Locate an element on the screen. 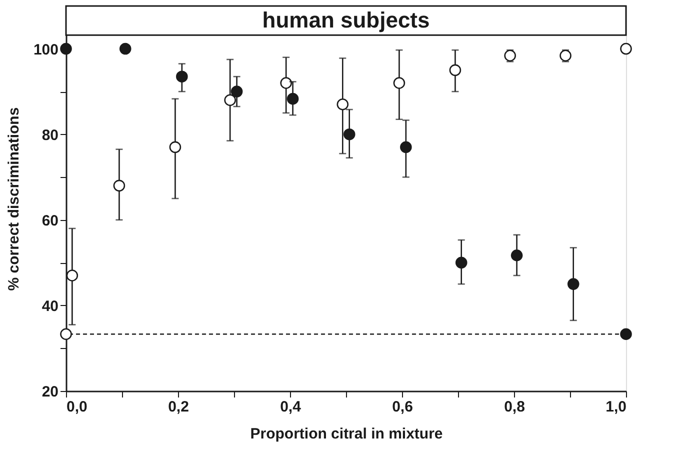 This screenshot has width=691, height=470. y-tick-label: 60 is located at coordinates (50, 221).